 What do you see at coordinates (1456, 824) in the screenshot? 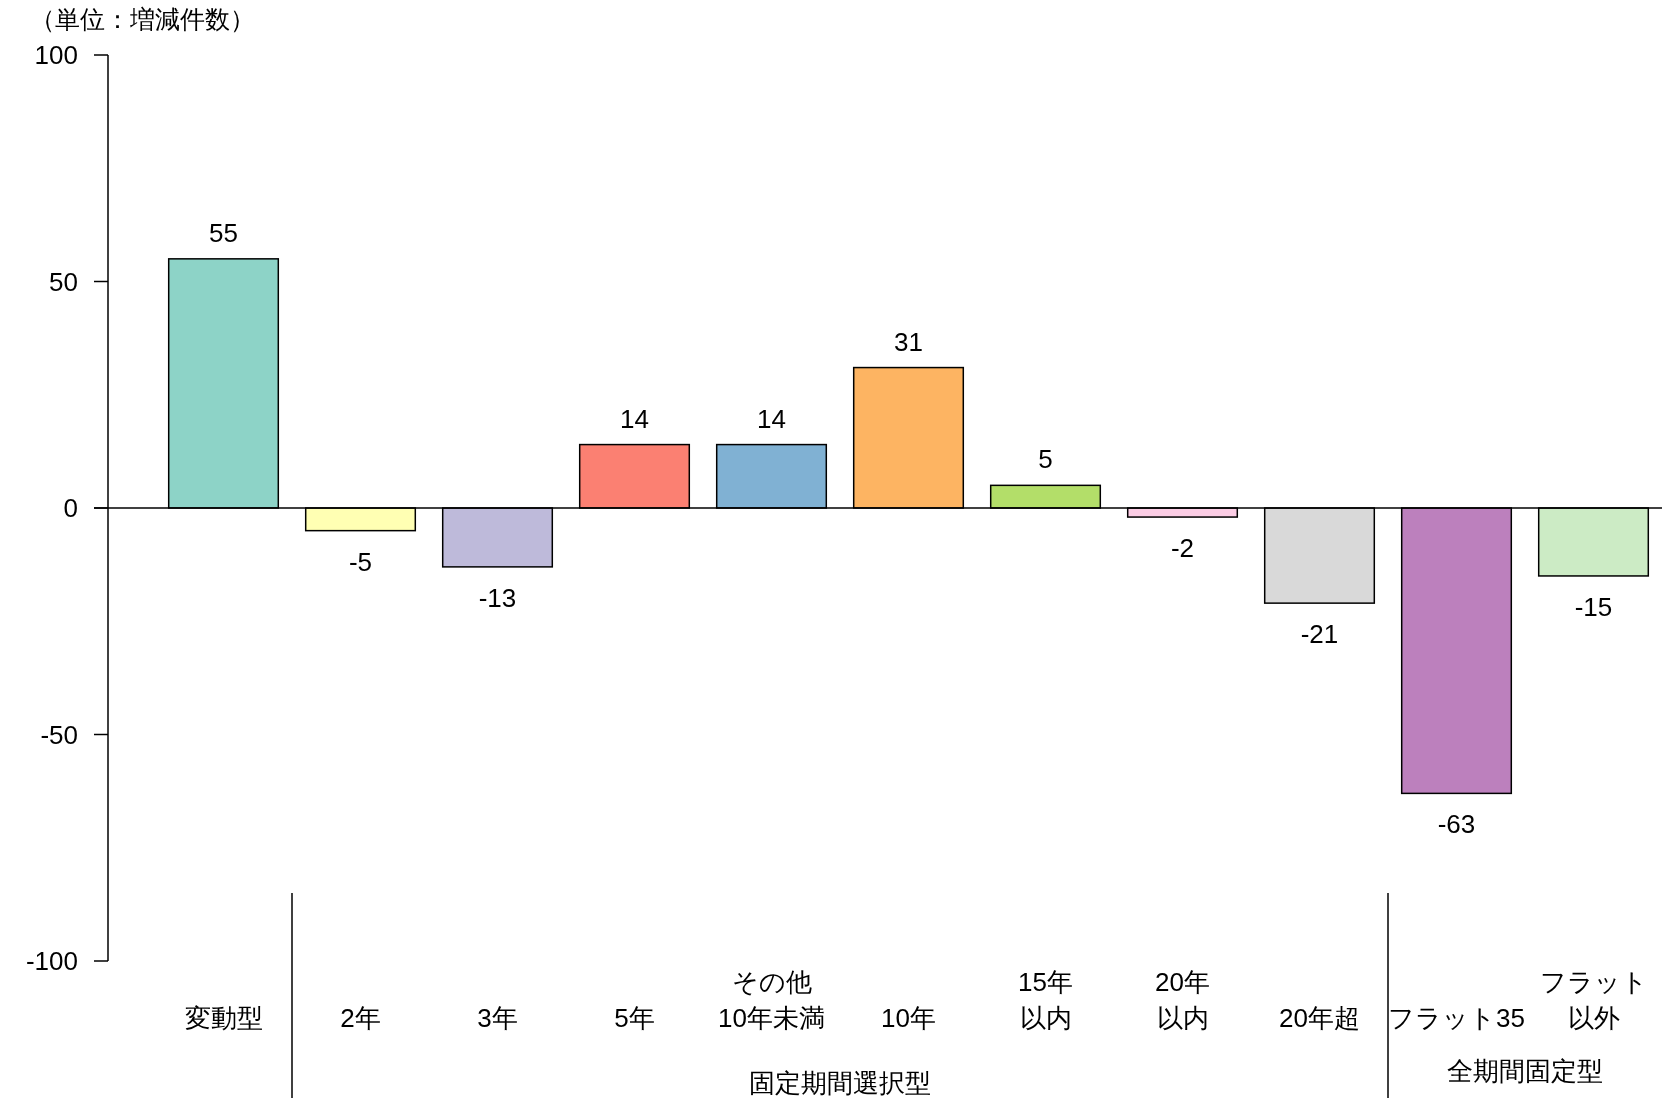
I see `data-label: -63` at bounding box center [1456, 824].